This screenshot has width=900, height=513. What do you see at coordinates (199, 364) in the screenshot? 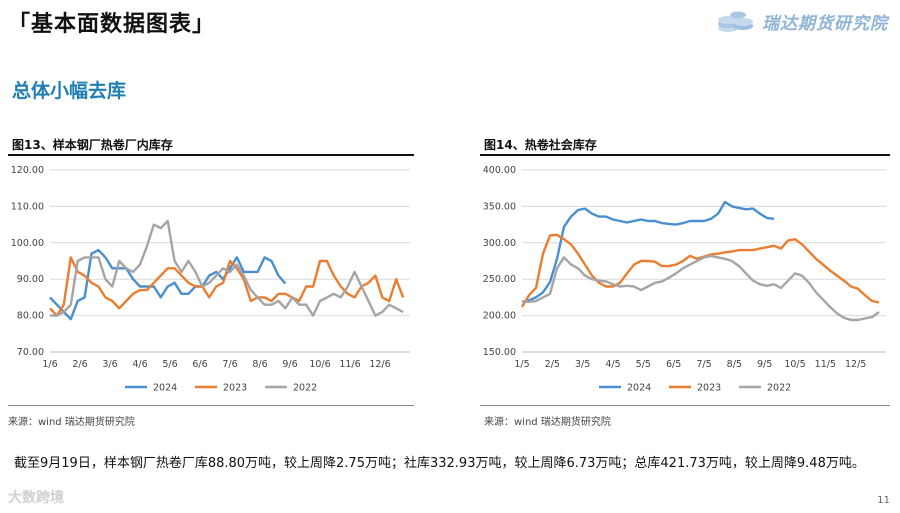
I see `chart13-x-tick: 6/6` at bounding box center [199, 364].